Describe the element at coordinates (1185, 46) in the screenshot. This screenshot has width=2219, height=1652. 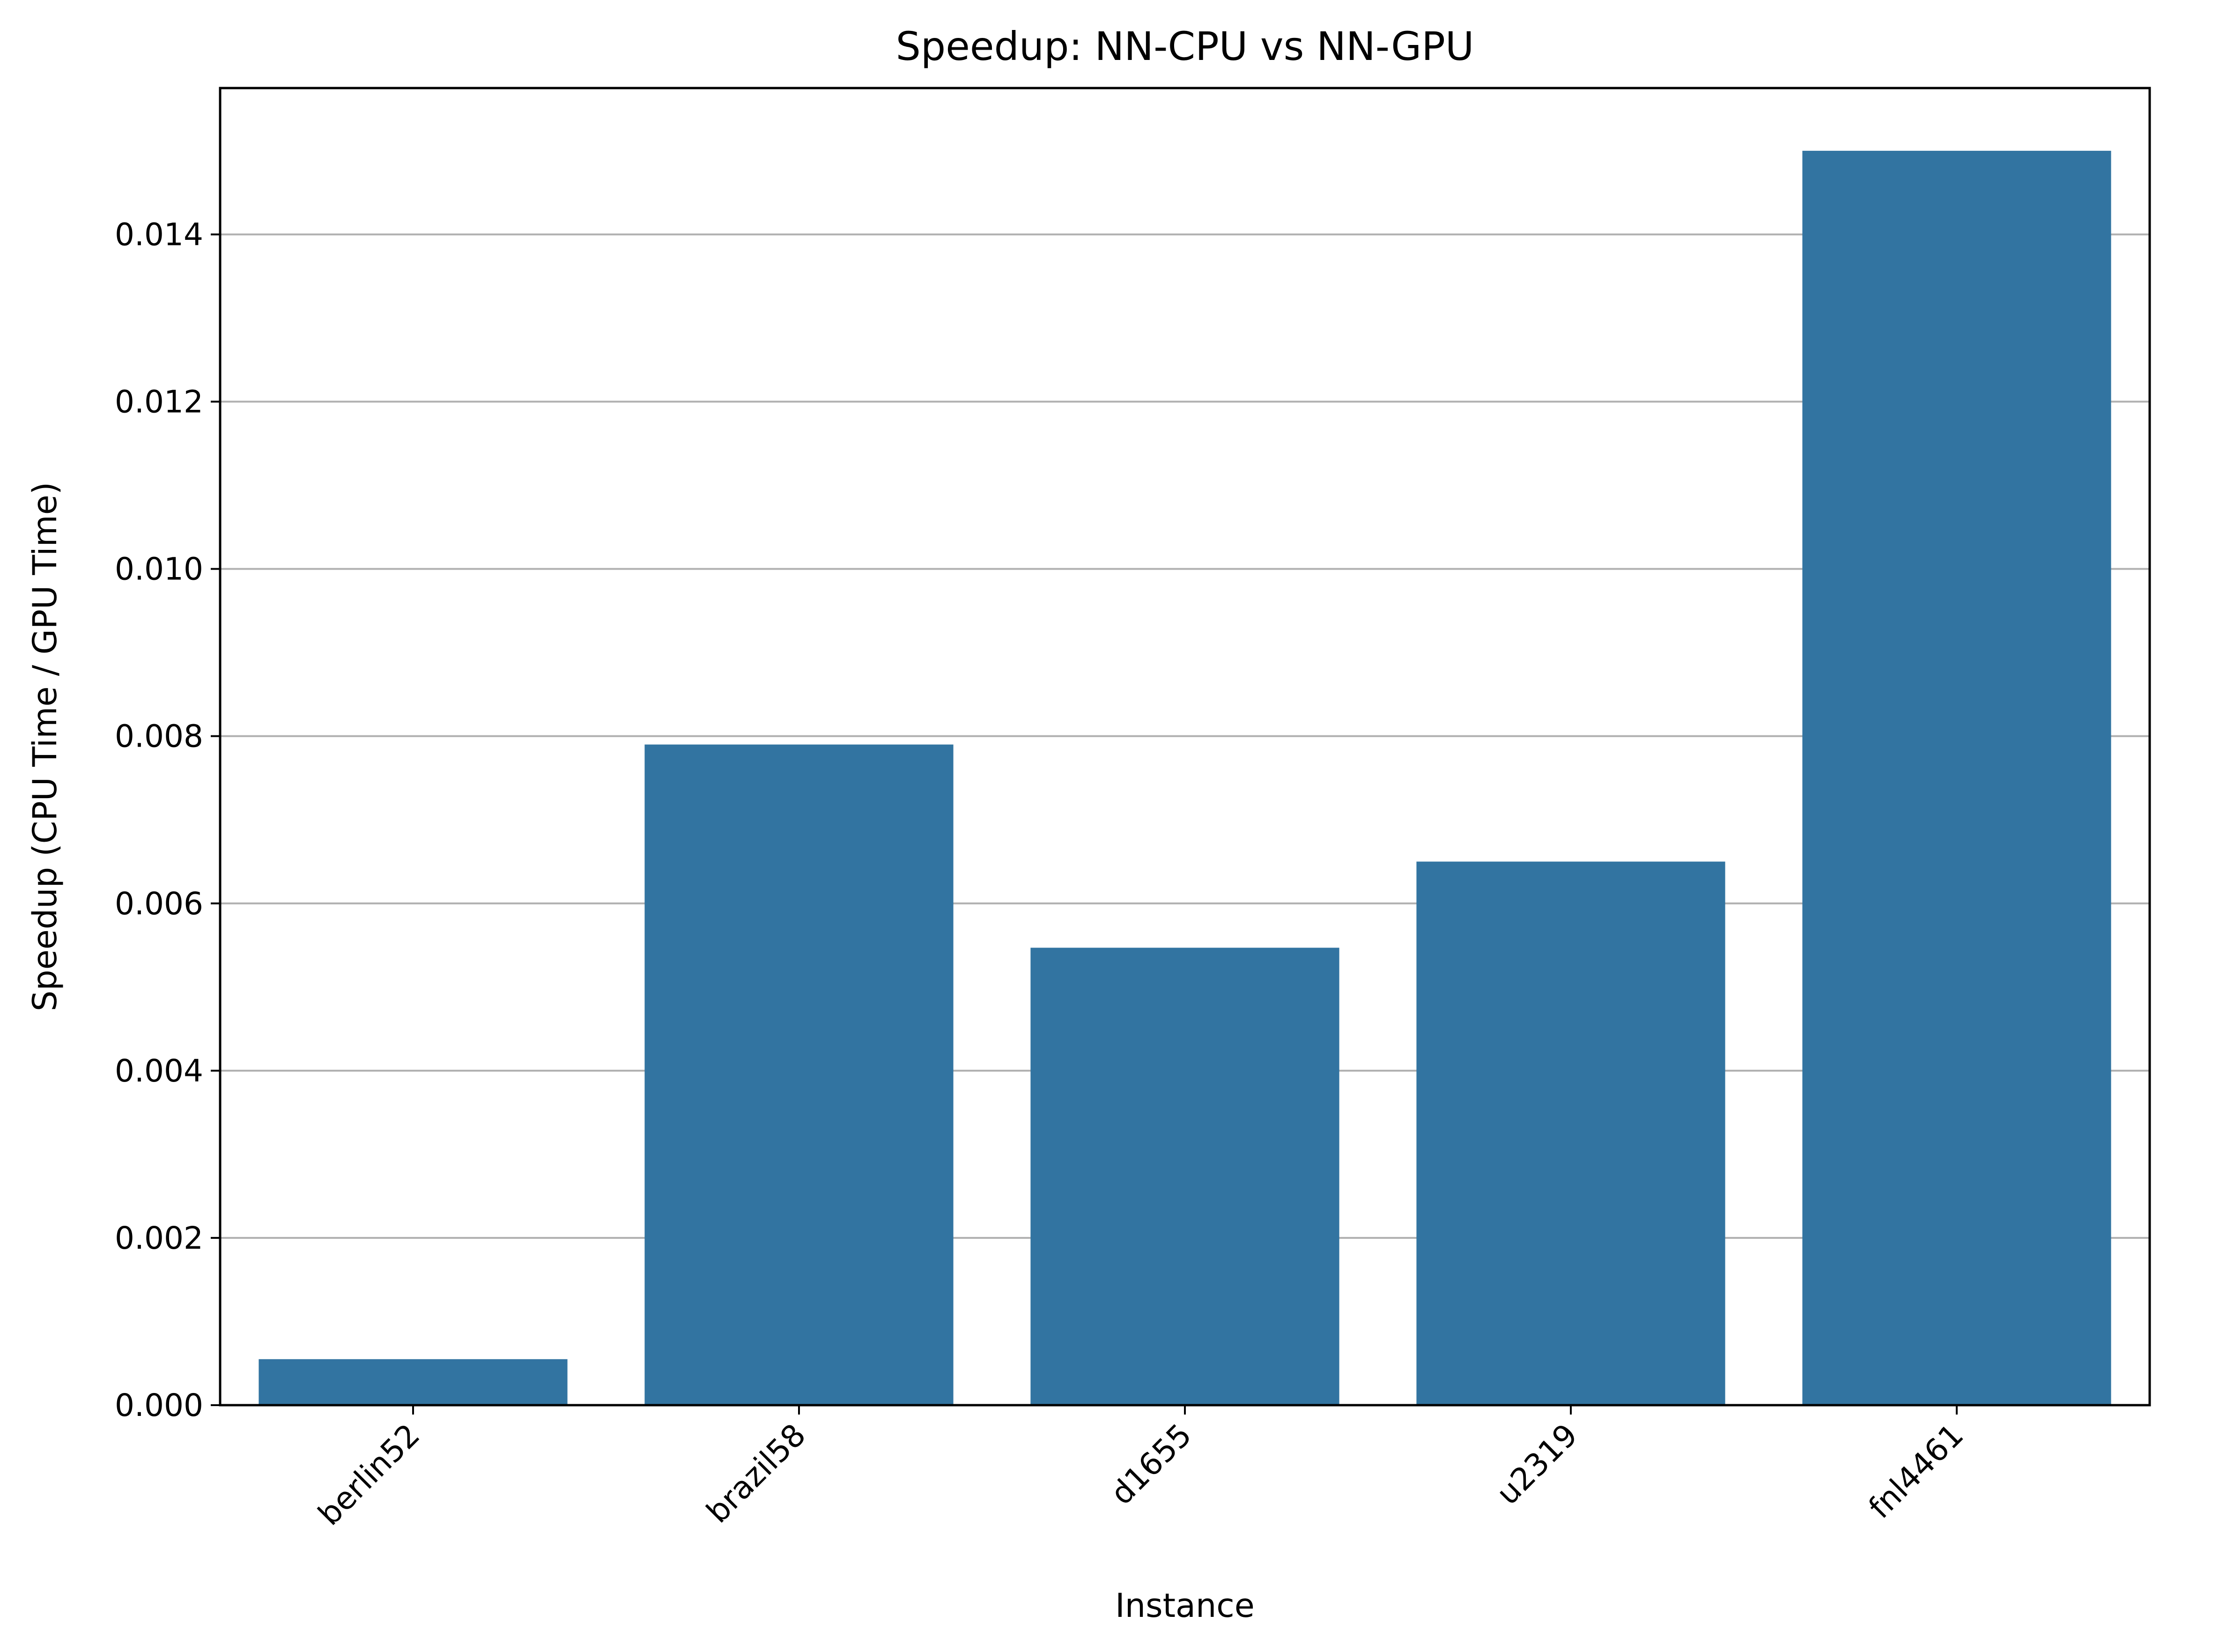
I see `chart-title: Speedup: NN-CPU vs NN-GPU` at that location.